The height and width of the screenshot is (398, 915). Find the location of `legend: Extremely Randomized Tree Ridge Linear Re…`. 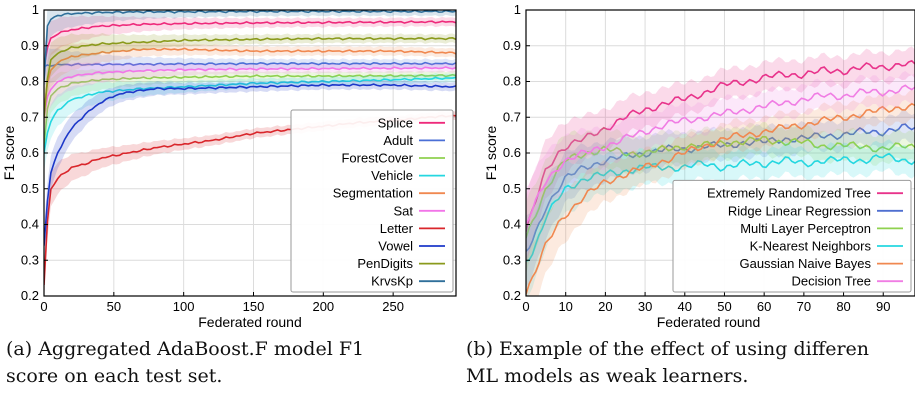

legend: Extremely Randomized Tree Ridge Linear Re… is located at coordinates (792, 236).